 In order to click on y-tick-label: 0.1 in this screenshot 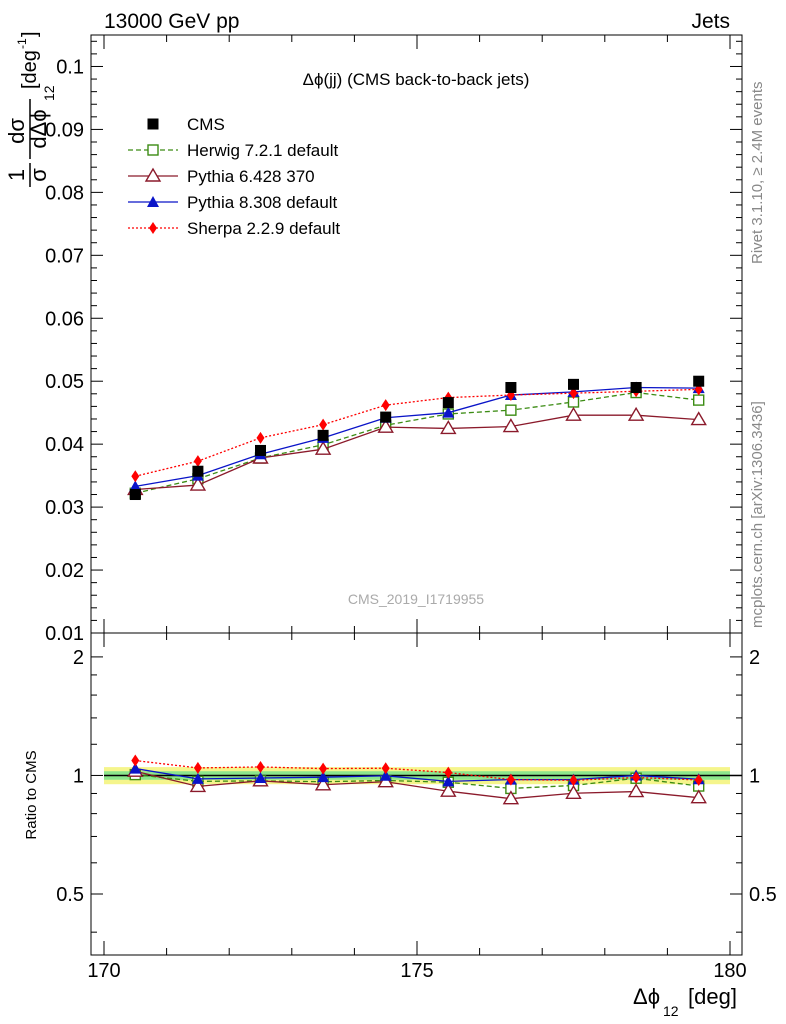, I will do `click(70, 67)`.